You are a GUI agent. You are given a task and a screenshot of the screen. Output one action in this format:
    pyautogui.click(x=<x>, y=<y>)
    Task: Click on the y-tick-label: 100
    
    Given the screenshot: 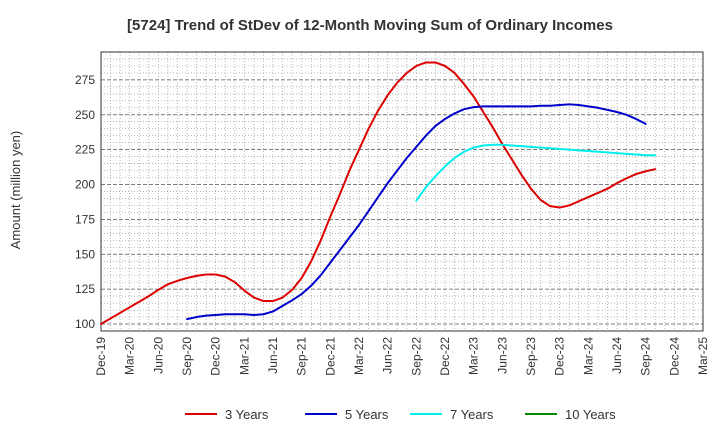 What is the action you would take?
    pyautogui.click(x=85, y=324)
    